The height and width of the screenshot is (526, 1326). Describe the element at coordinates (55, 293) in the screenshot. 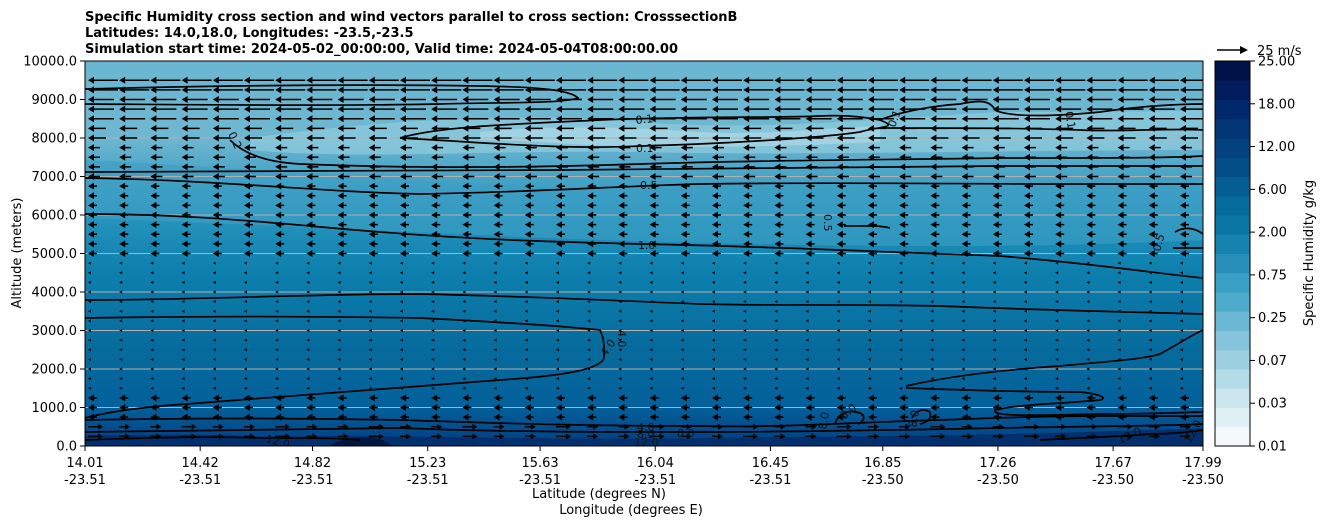

I see `y-tick-label: 4000.0` at that location.